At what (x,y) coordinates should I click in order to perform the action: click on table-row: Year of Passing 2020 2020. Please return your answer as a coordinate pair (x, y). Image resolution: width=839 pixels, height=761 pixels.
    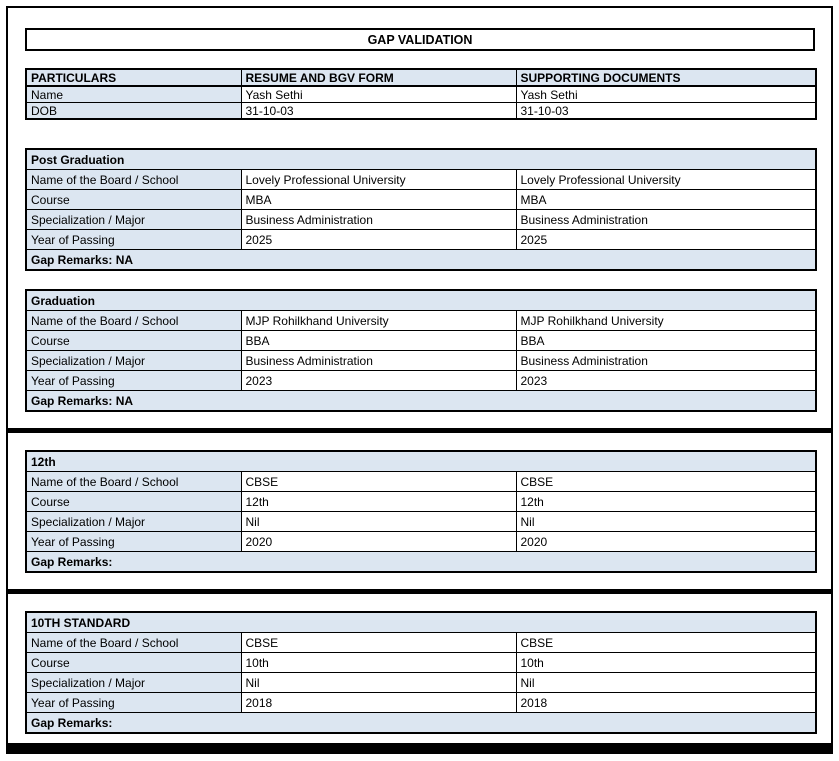
    Looking at the image, I should click on (421, 541).